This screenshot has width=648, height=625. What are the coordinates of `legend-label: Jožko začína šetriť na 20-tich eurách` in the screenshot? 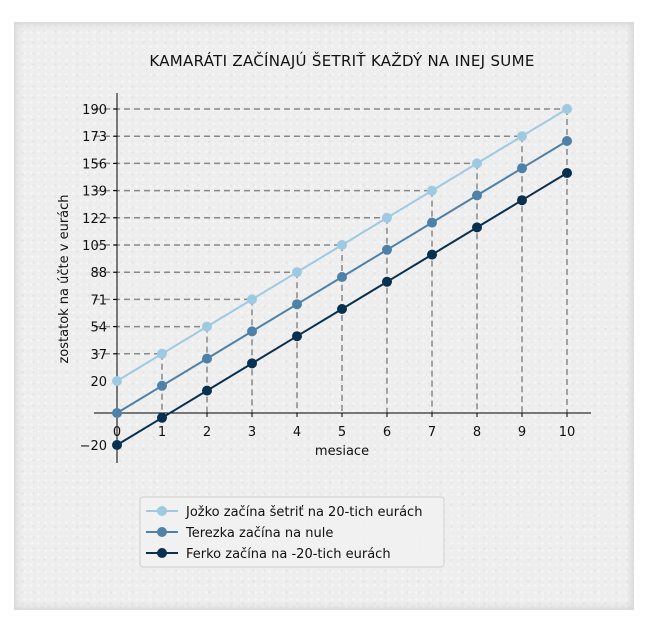 It's located at (303, 512).